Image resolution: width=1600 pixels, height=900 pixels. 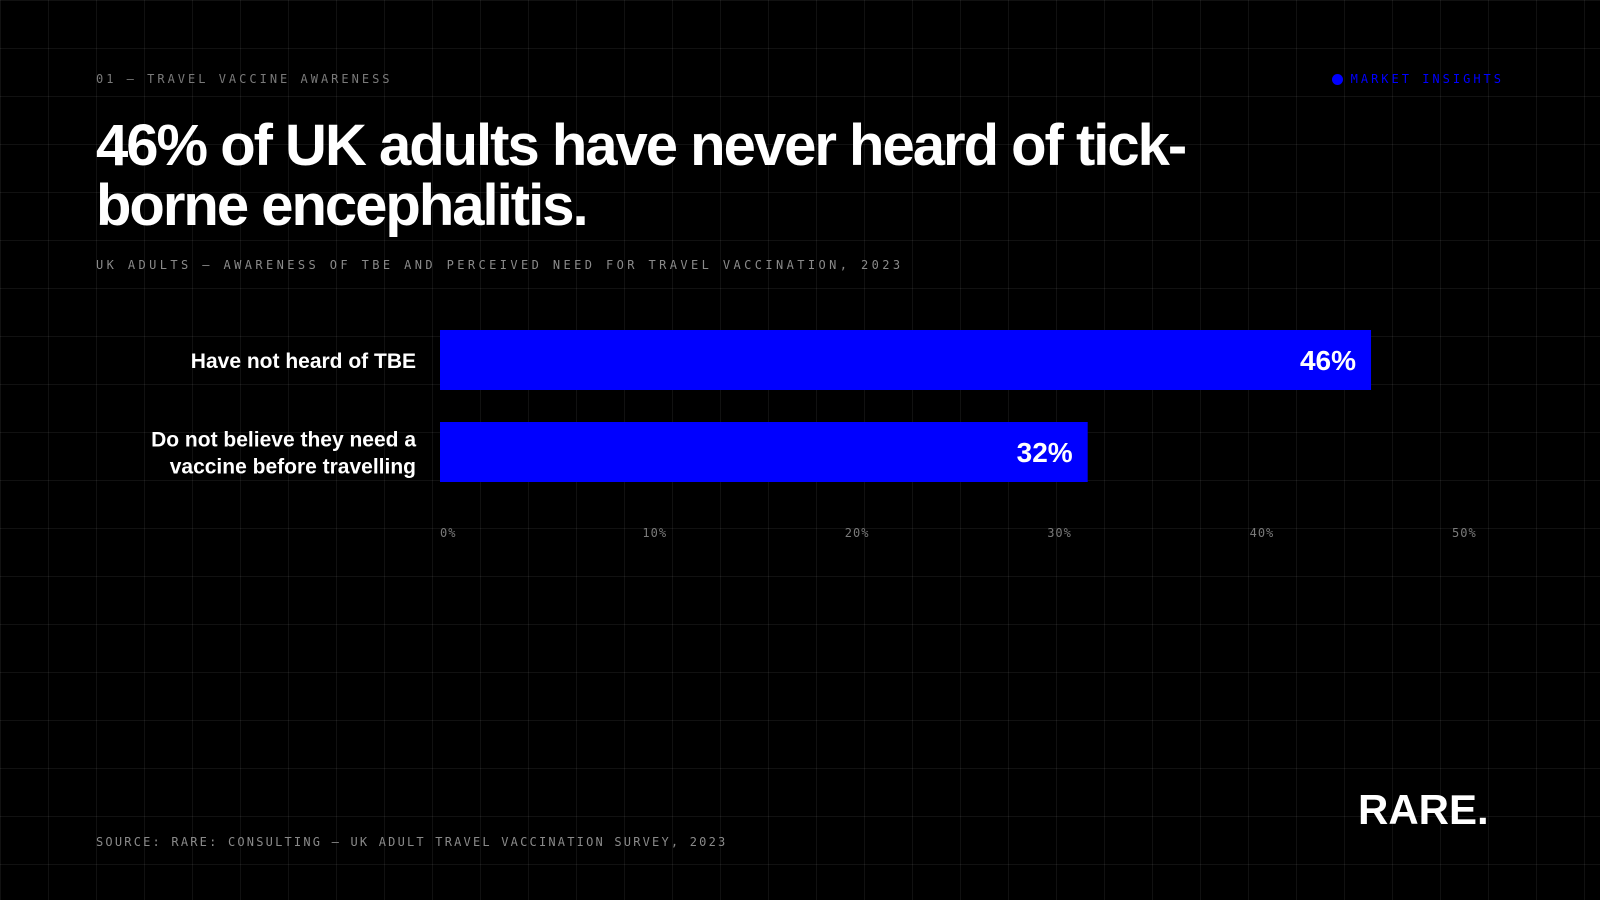 What do you see at coordinates (448, 533) in the screenshot?
I see `x-tick-label-0: 0%` at bounding box center [448, 533].